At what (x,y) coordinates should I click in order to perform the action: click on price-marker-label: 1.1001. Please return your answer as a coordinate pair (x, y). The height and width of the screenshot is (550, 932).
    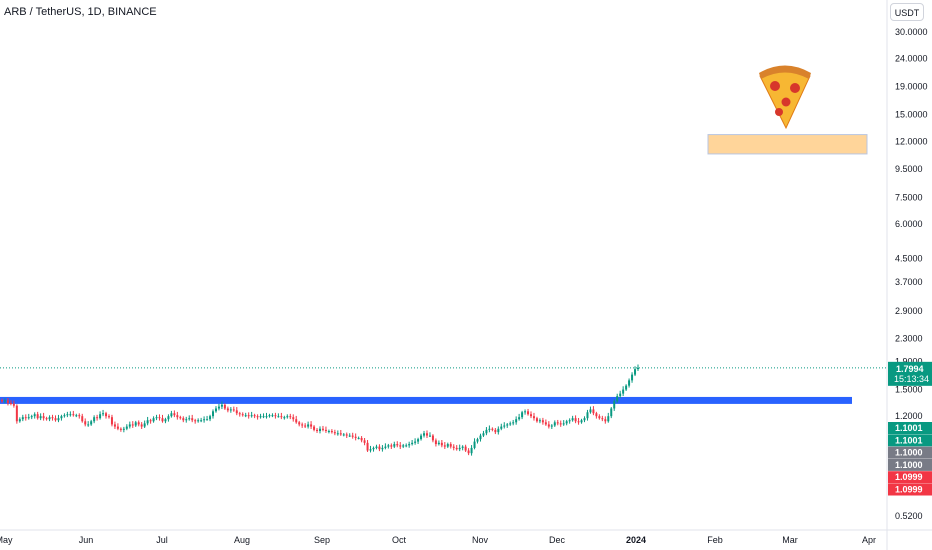
    Looking at the image, I should click on (909, 428).